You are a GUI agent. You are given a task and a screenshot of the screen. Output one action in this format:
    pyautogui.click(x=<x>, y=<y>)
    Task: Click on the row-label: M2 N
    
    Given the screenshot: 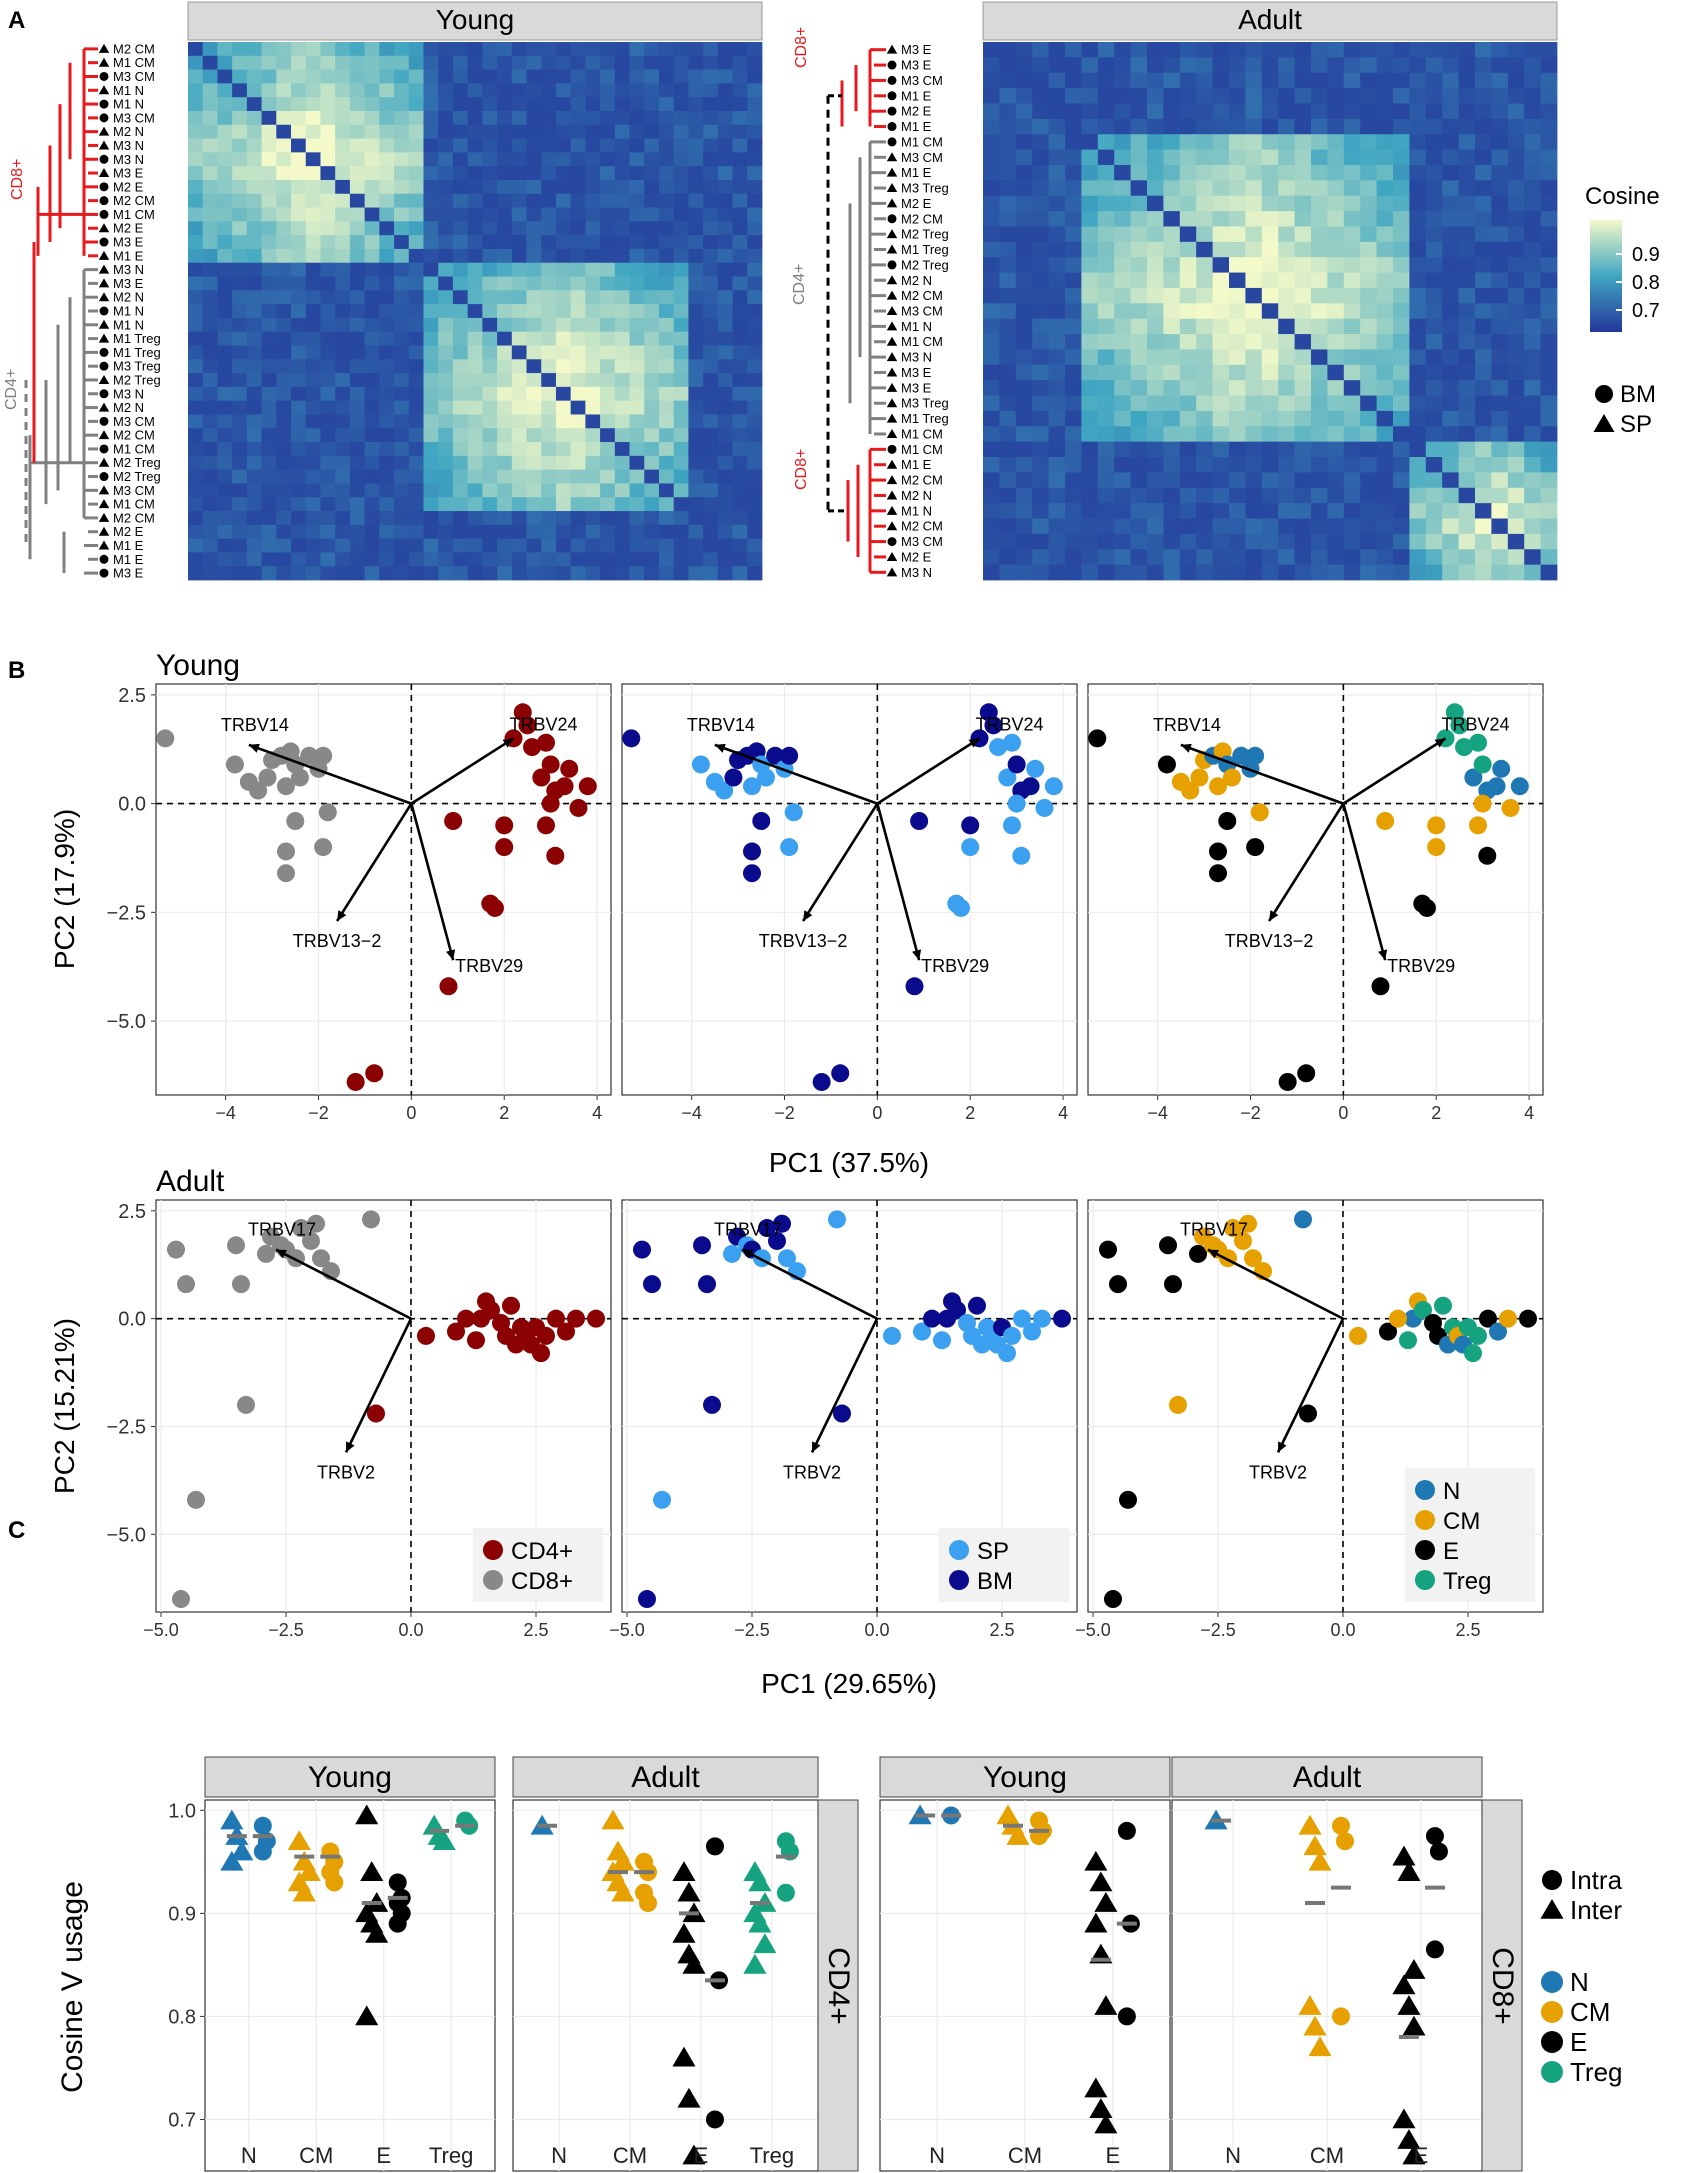 What is the action you would take?
    pyautogui.click(x=916, y=495)
    